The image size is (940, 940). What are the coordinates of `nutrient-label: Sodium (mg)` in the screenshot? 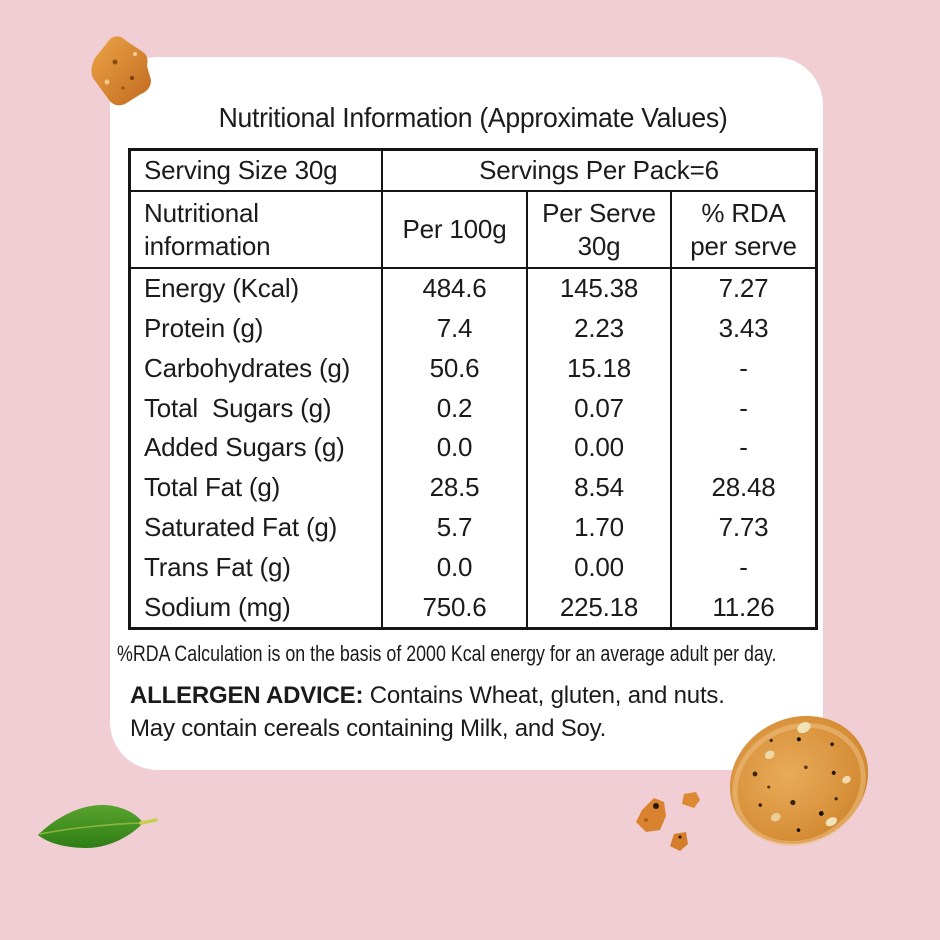 It's located at (217, 606).